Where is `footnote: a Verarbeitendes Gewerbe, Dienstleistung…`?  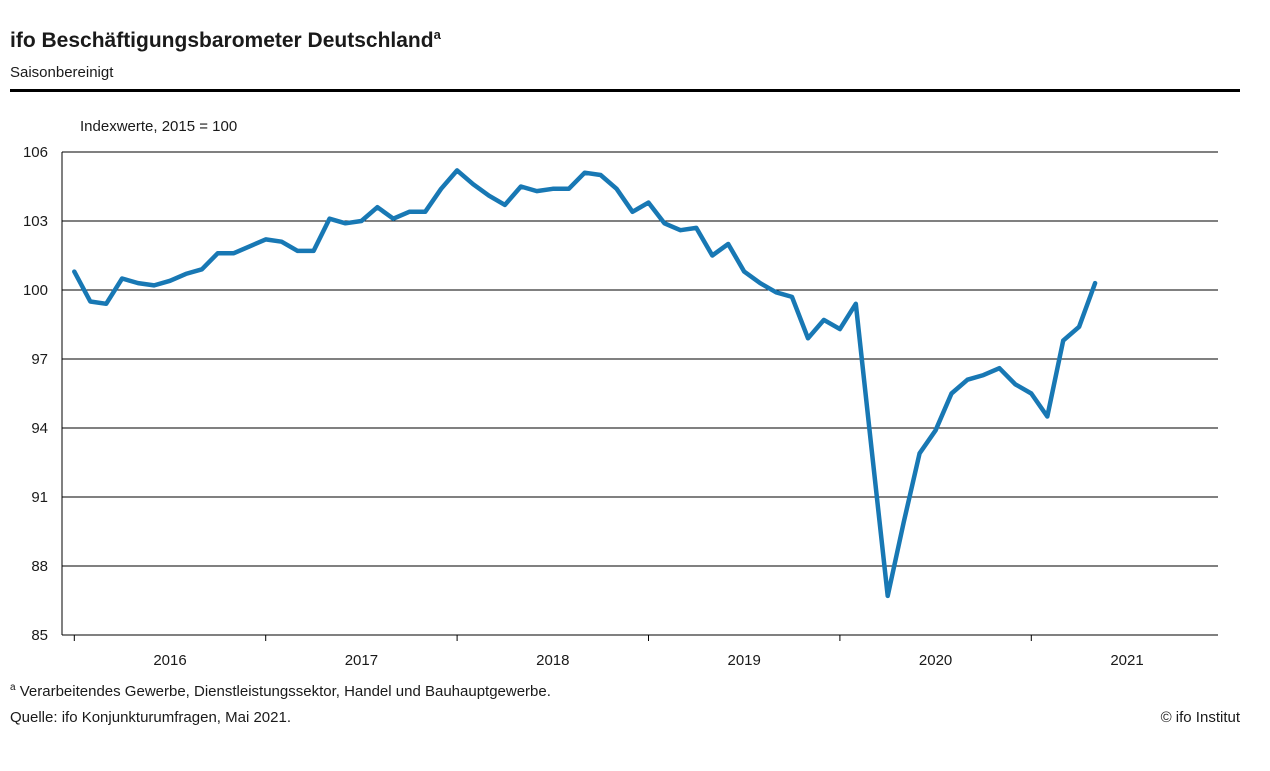 footnote: a Verarbeitendes Gewerbe, Dienstleistung… is located at coordinates (280, 691).